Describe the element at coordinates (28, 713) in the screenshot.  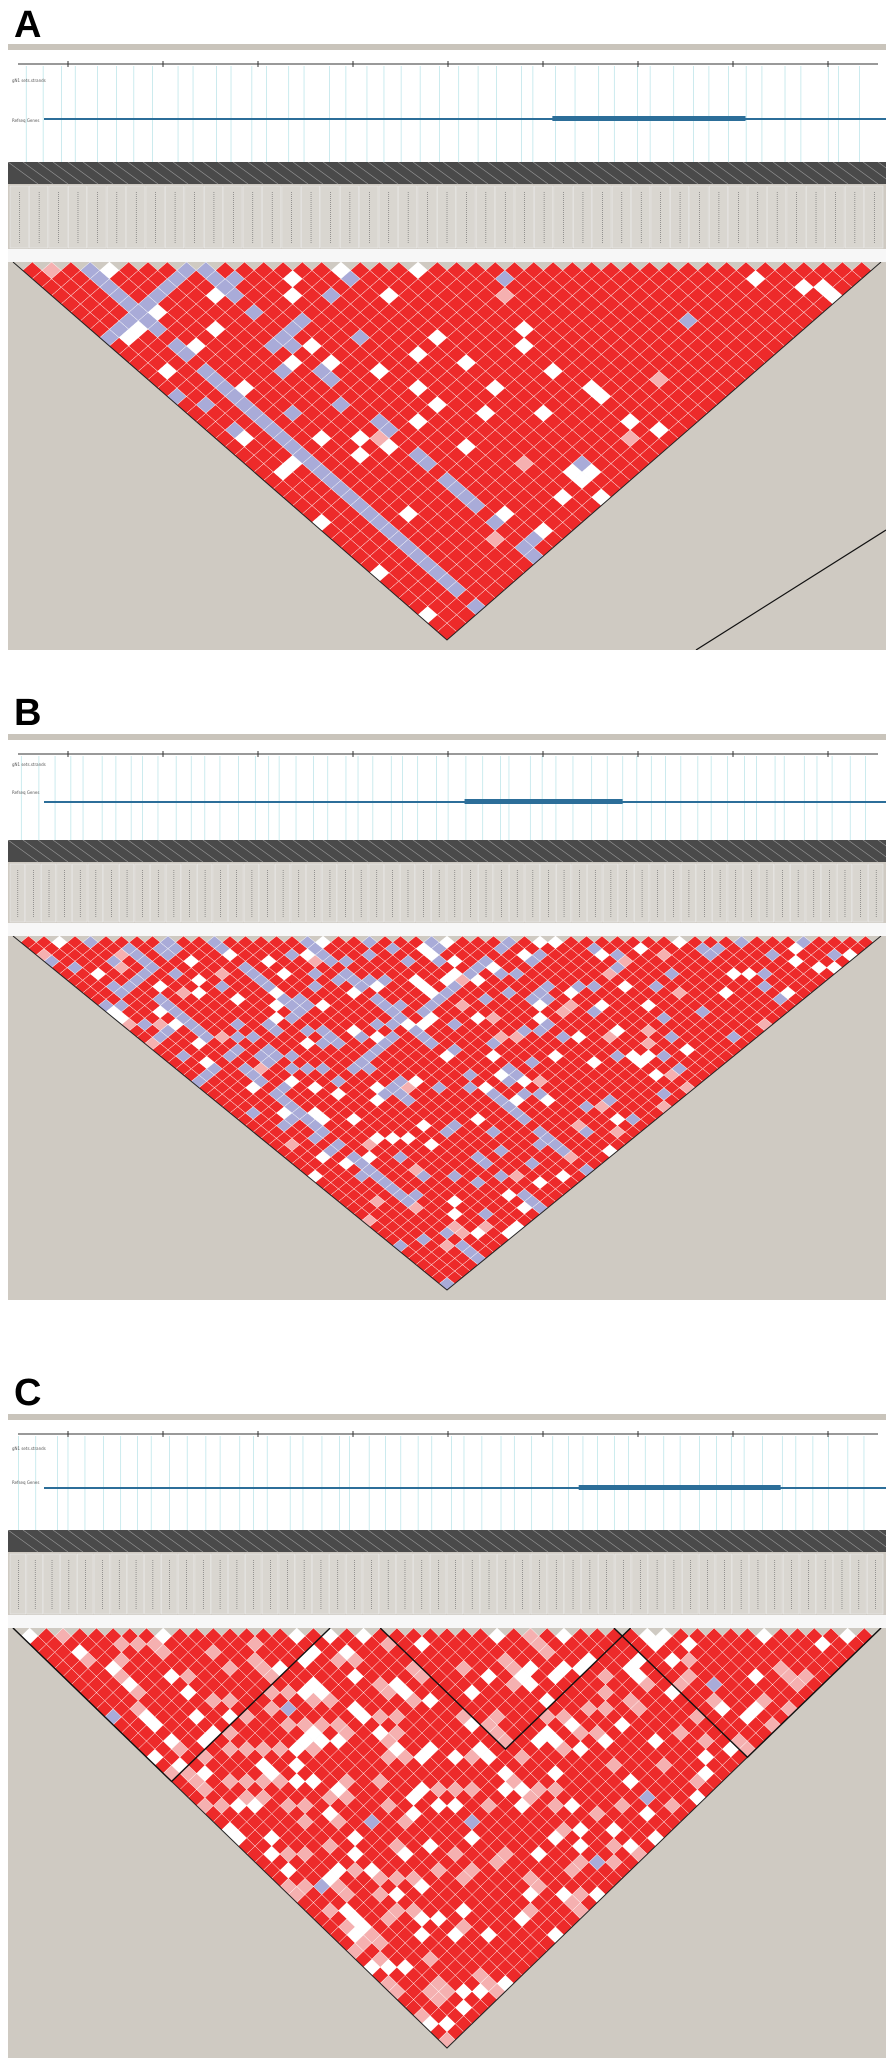
I see `panel-b-letter: B` at that location.